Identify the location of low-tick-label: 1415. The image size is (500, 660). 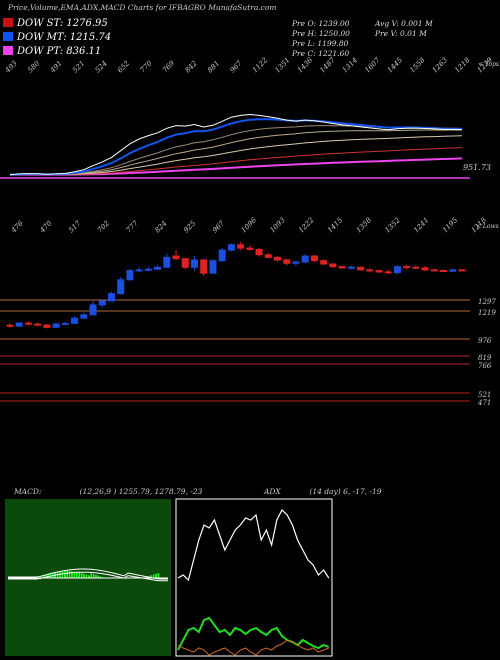
(335, 225).